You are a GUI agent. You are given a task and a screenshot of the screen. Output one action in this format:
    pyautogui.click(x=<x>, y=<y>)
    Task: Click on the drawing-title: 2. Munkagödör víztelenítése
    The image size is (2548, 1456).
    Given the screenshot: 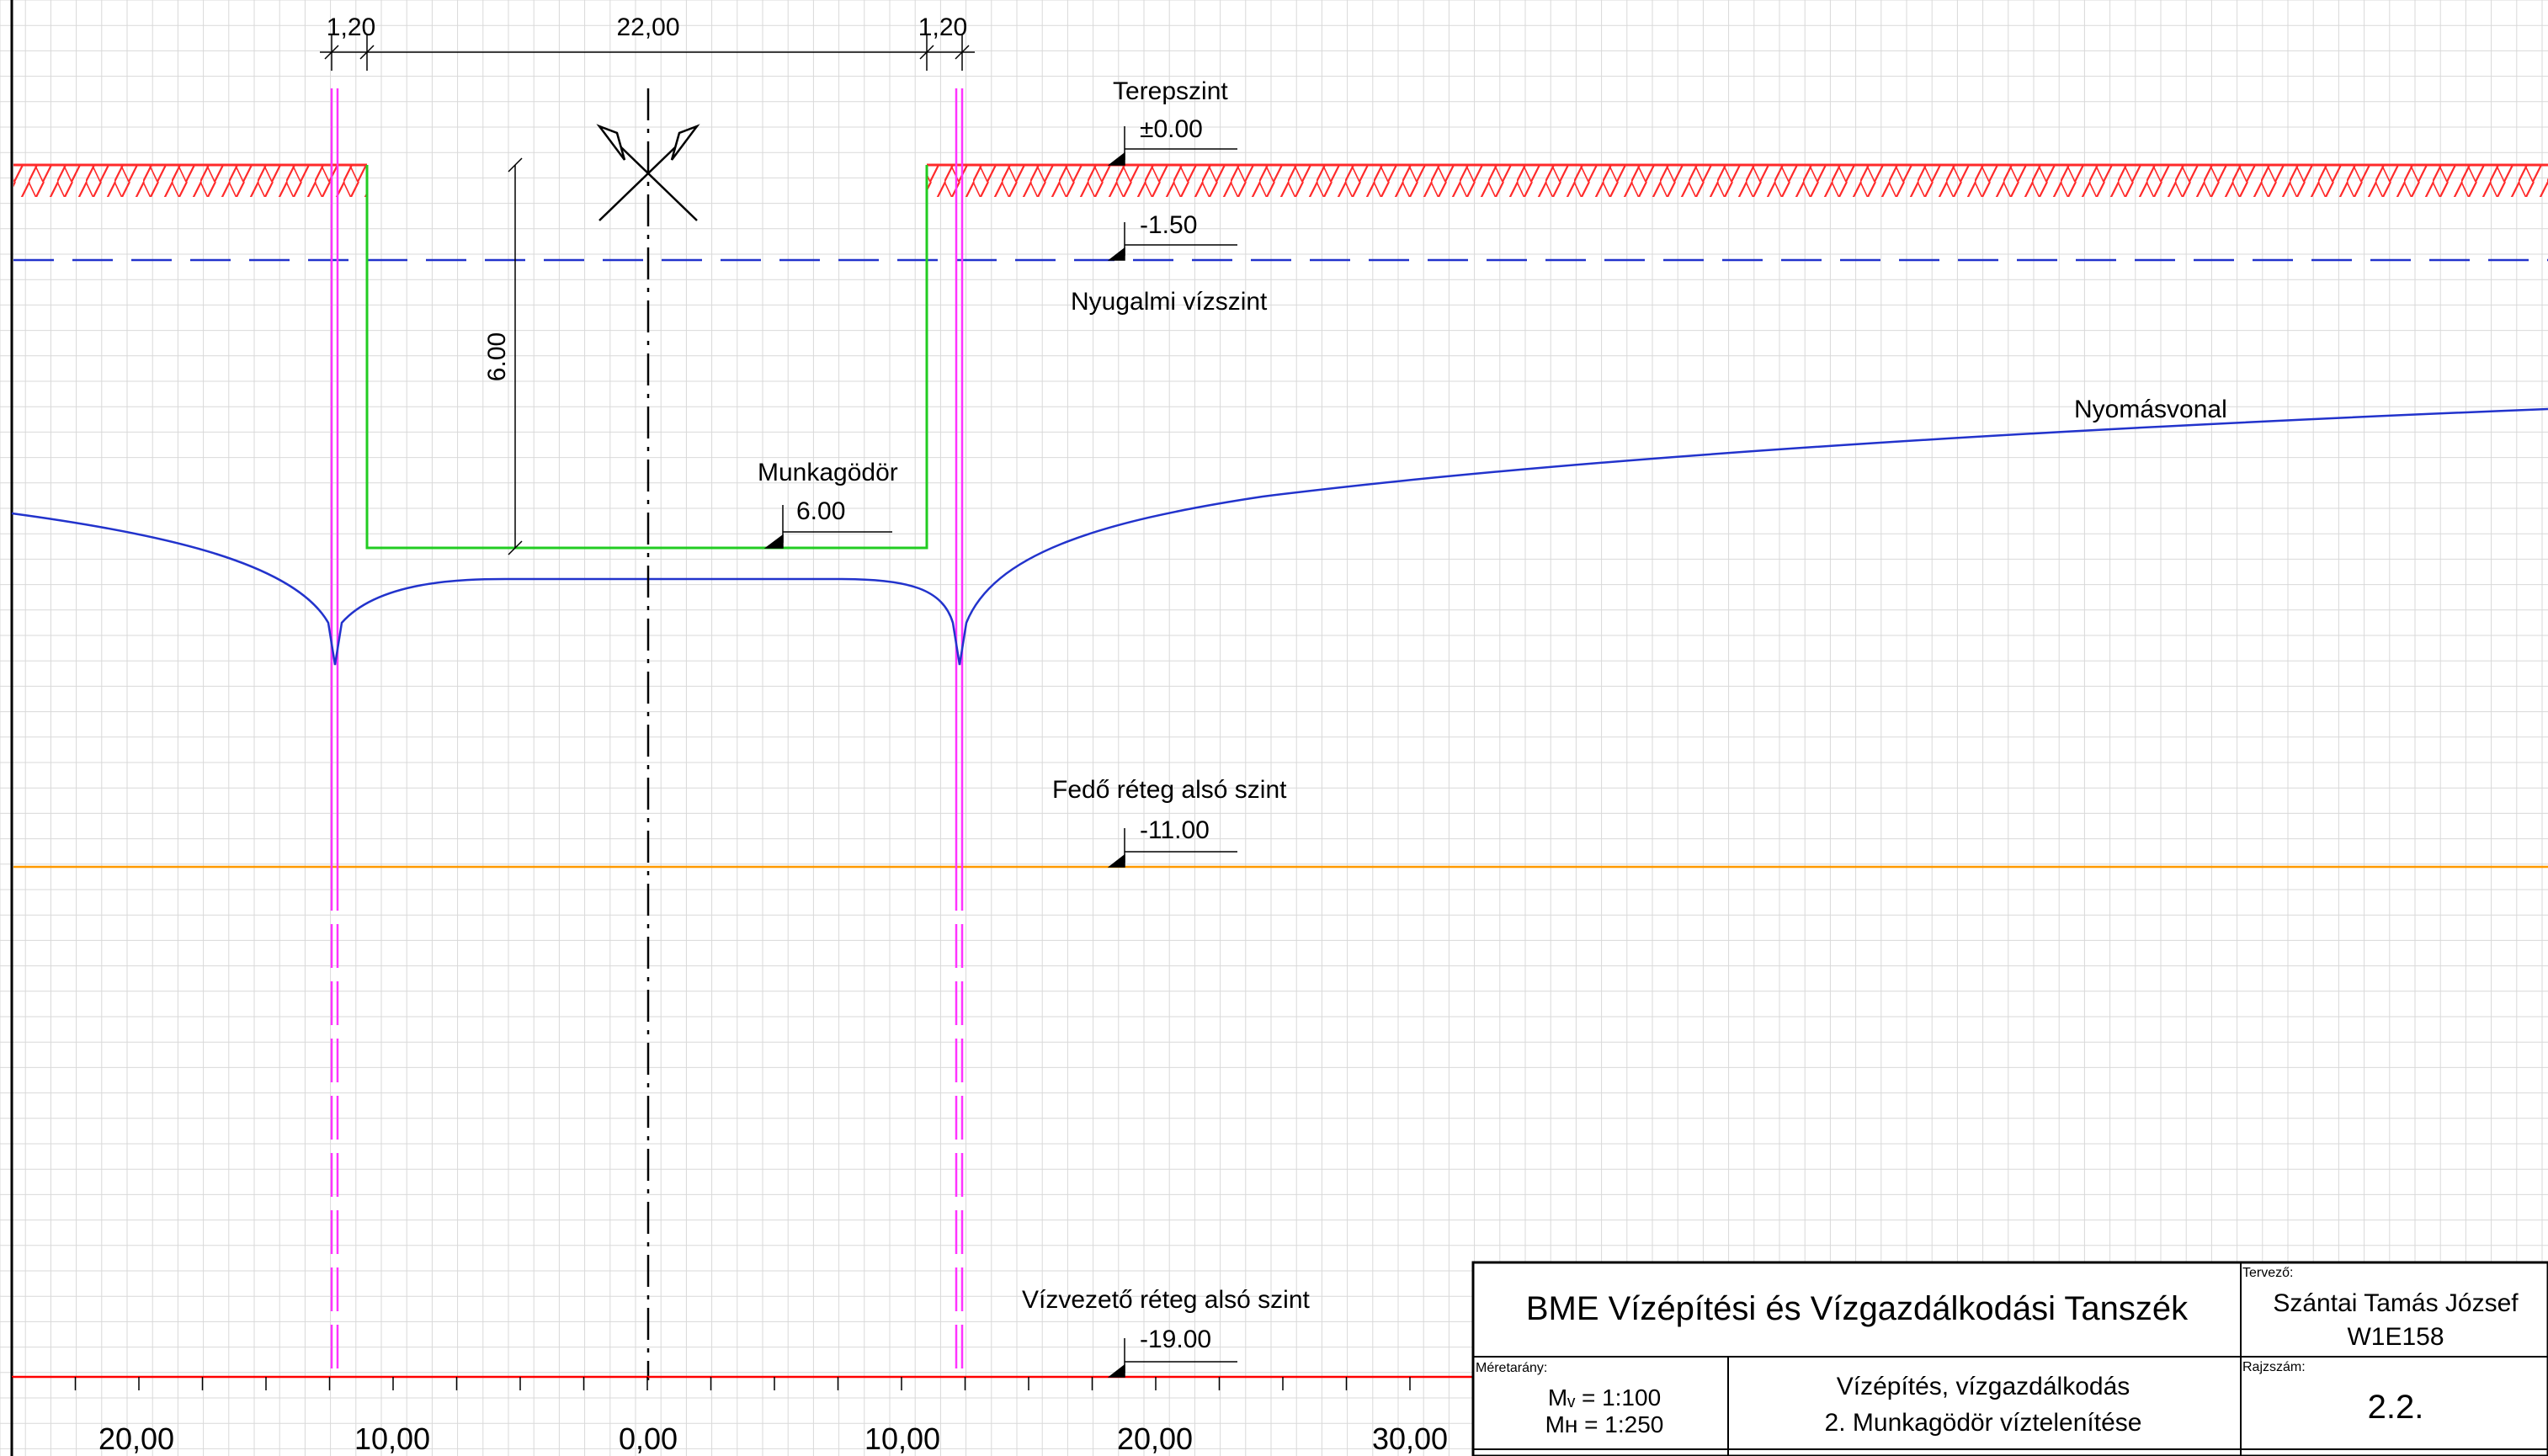 What is the action you would take?
    pyautogui.click(x=1984, y=1423)
    